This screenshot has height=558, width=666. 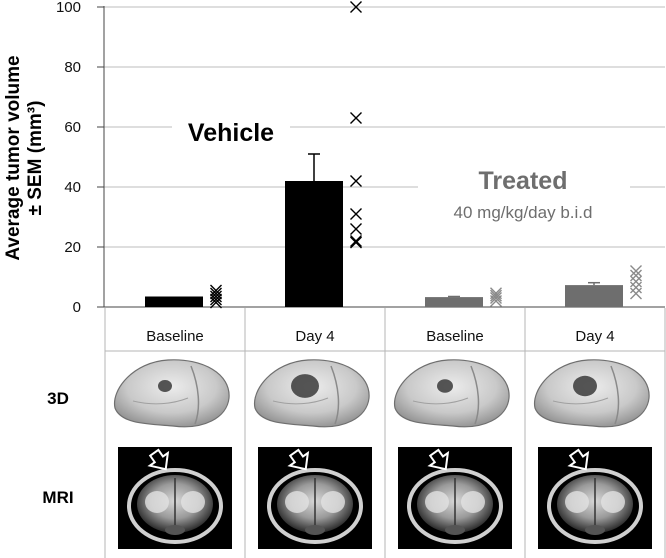 I want to click on y-tick-label: 0, so click(x=77, y=307).